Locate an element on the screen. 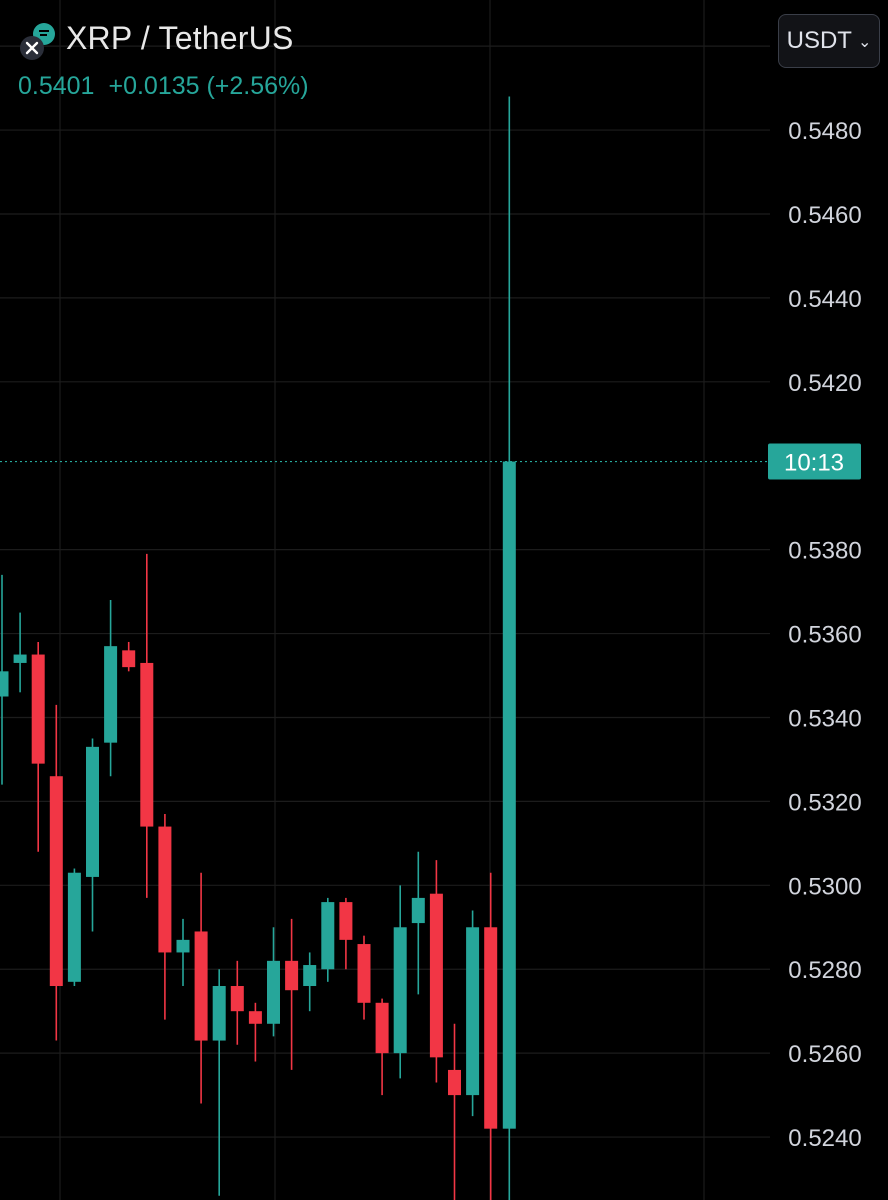  last-price: 0.5401 is located at coordinates (56, 86).